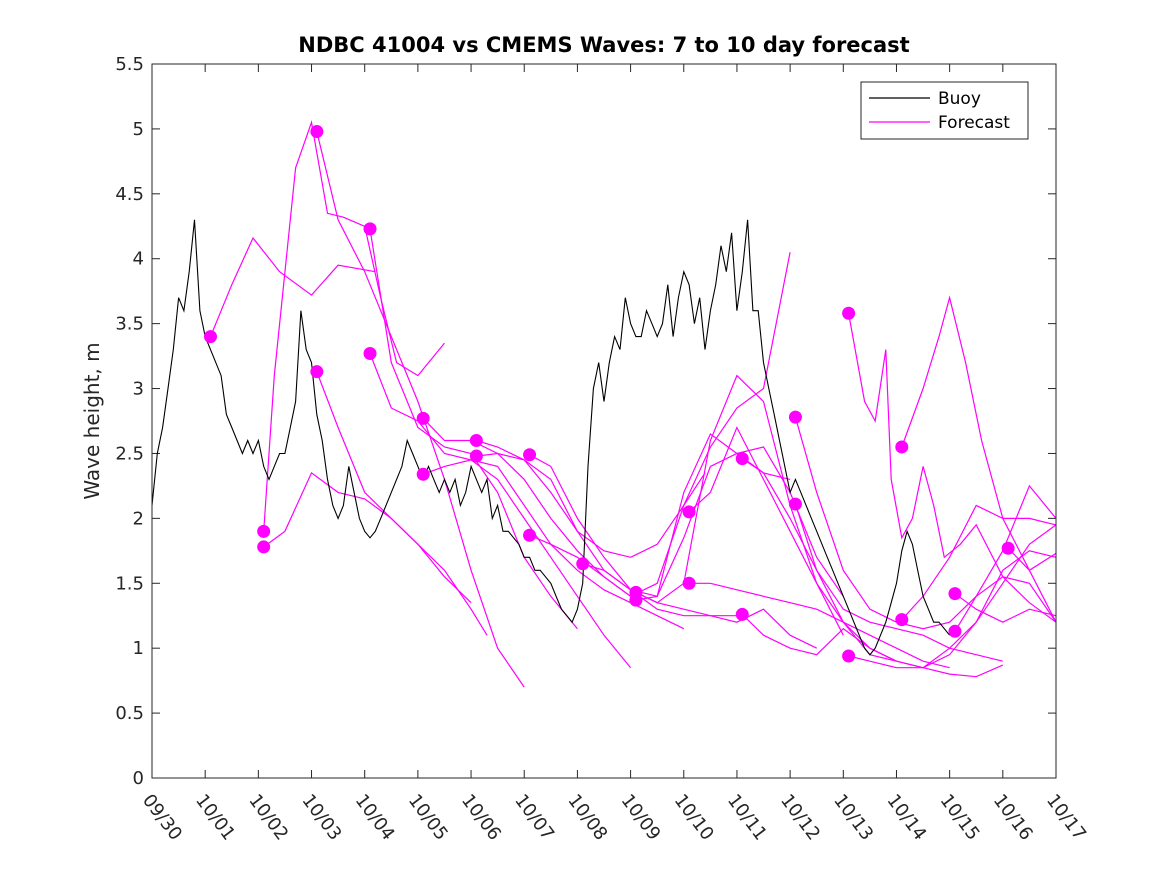 The image size is (1167, 875). I want to click on y-tick-label: 0.5, so click(129, 713).